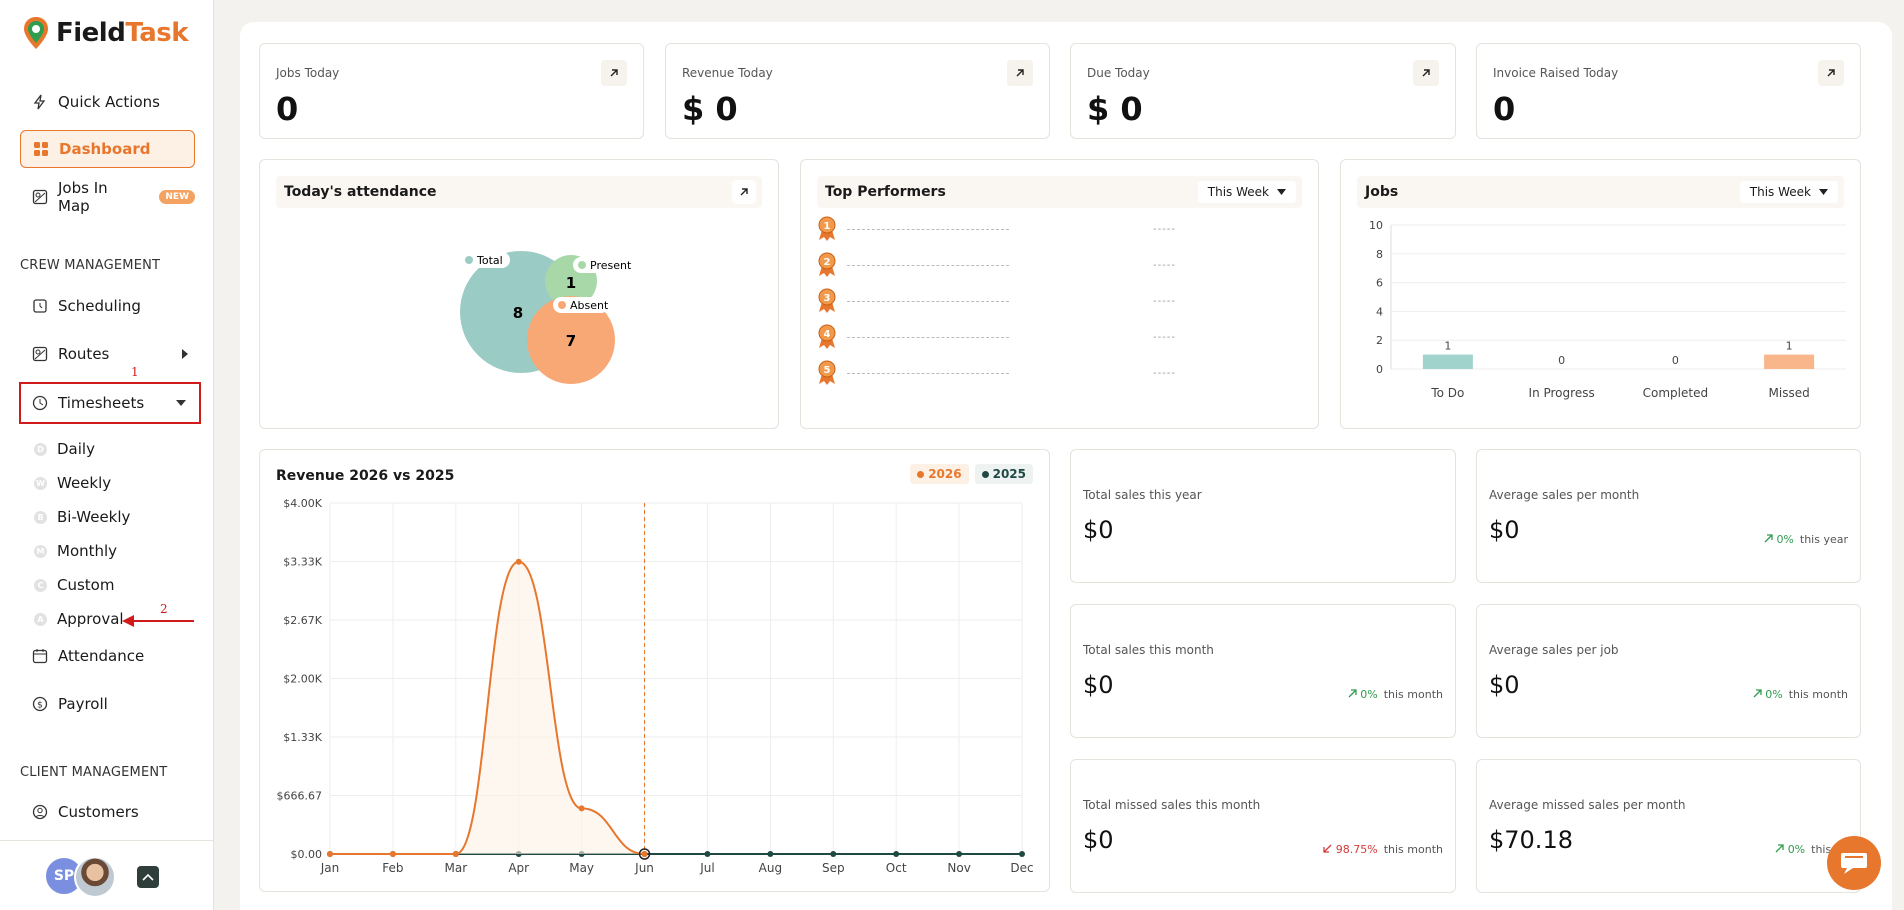  Describe the element at coordinates (105, 33) in the screenshot. I see `brand-logo: FieldTask` at that location.